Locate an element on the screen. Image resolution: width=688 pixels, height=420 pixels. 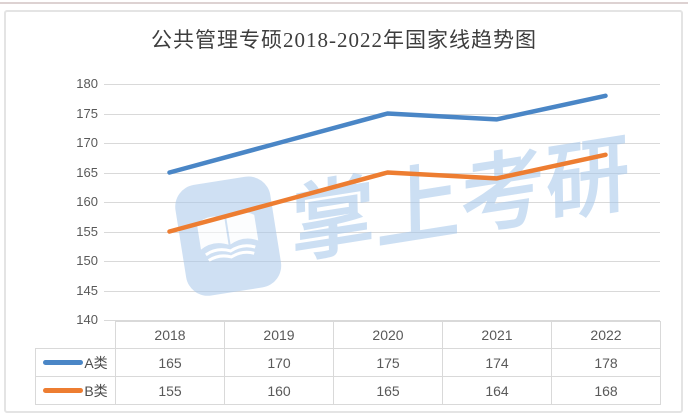
y-axis-tick-label: 170 is located at coordinates (87, 142).